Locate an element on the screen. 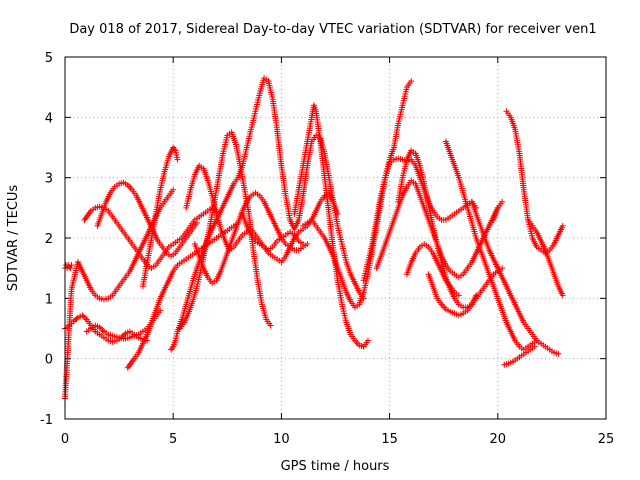 Image resolution: width=640 pixels, height=480 pixels. y-tick-label: -1 is located at coordinates (46, 420).